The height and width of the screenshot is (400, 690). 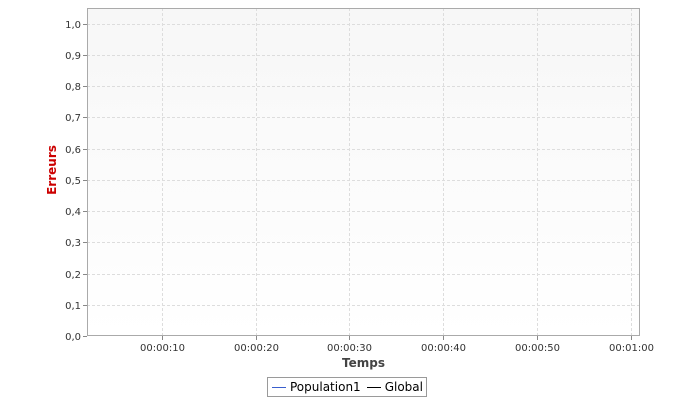 What do you see at coordinates (73, 181) in the screenshot?
I see `y-tick-label: 0,5` at bounding box center [73, 181].